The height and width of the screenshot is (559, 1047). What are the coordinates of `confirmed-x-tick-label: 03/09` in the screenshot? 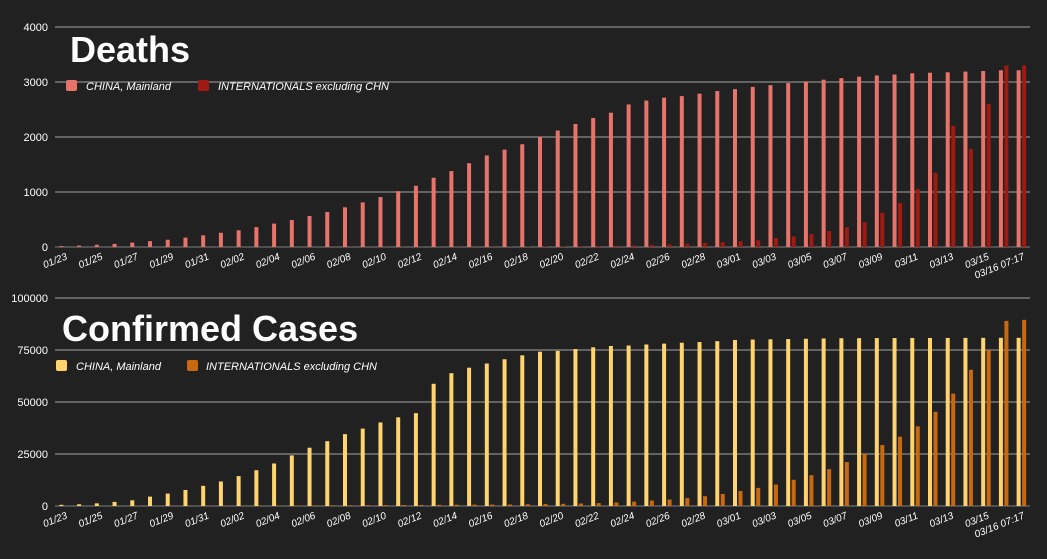 It's located at (871, 520).